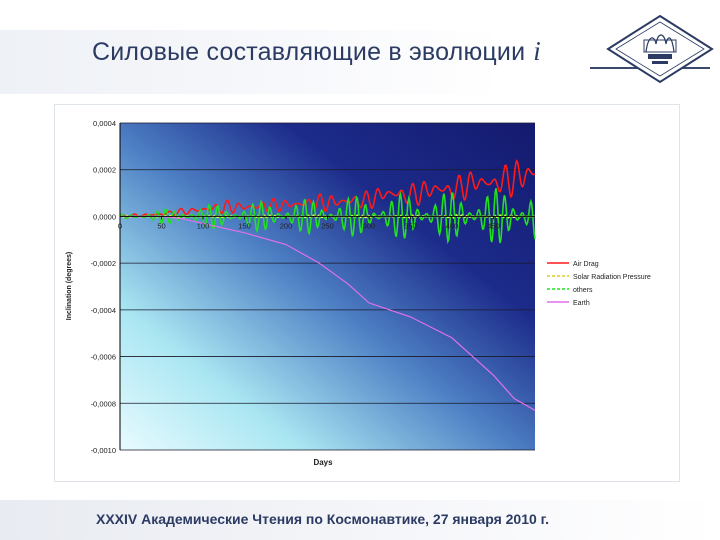 The height and width of the screenshot is (540, 720). What do you see at coordinates (203, 225) in the screenshot?
I see `x-tick-label: 100` at bounding box center [203, 225].